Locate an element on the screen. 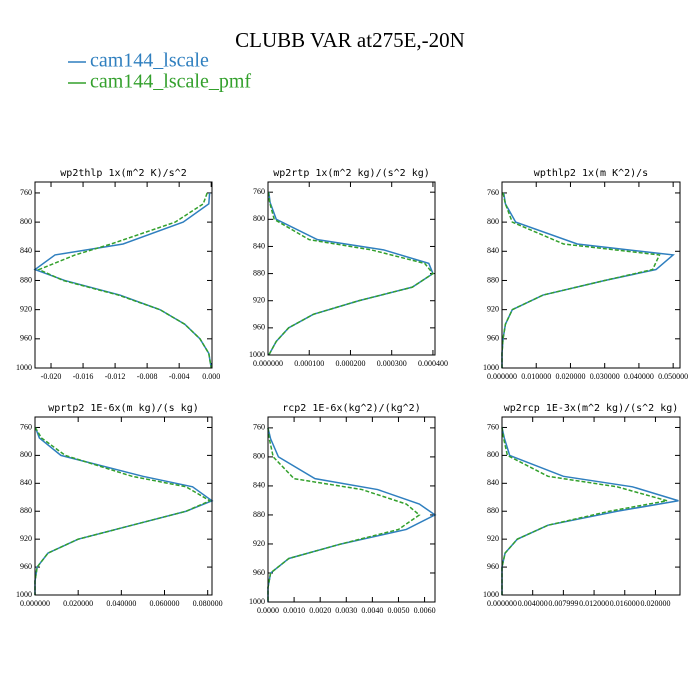  x-tick-label: 0.030000 is located at coordinates (605, 376).